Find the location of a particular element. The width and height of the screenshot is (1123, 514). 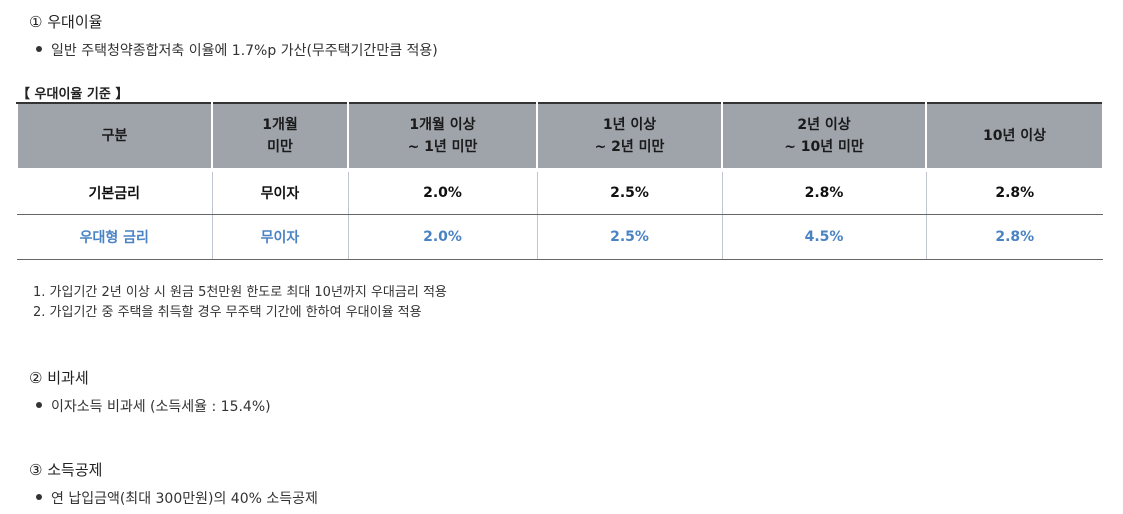

header-cell-1-month-to-1-year: 1개월 이상 ~ 1년 미만 is located at coordinates (442, 136).